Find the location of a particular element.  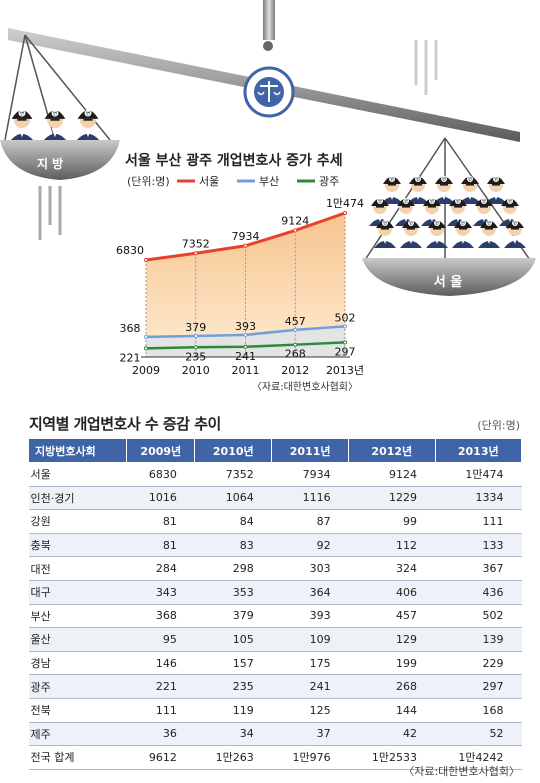

table-row: 광주 221 235 241 268 297 is located at coordinates (275, 686).